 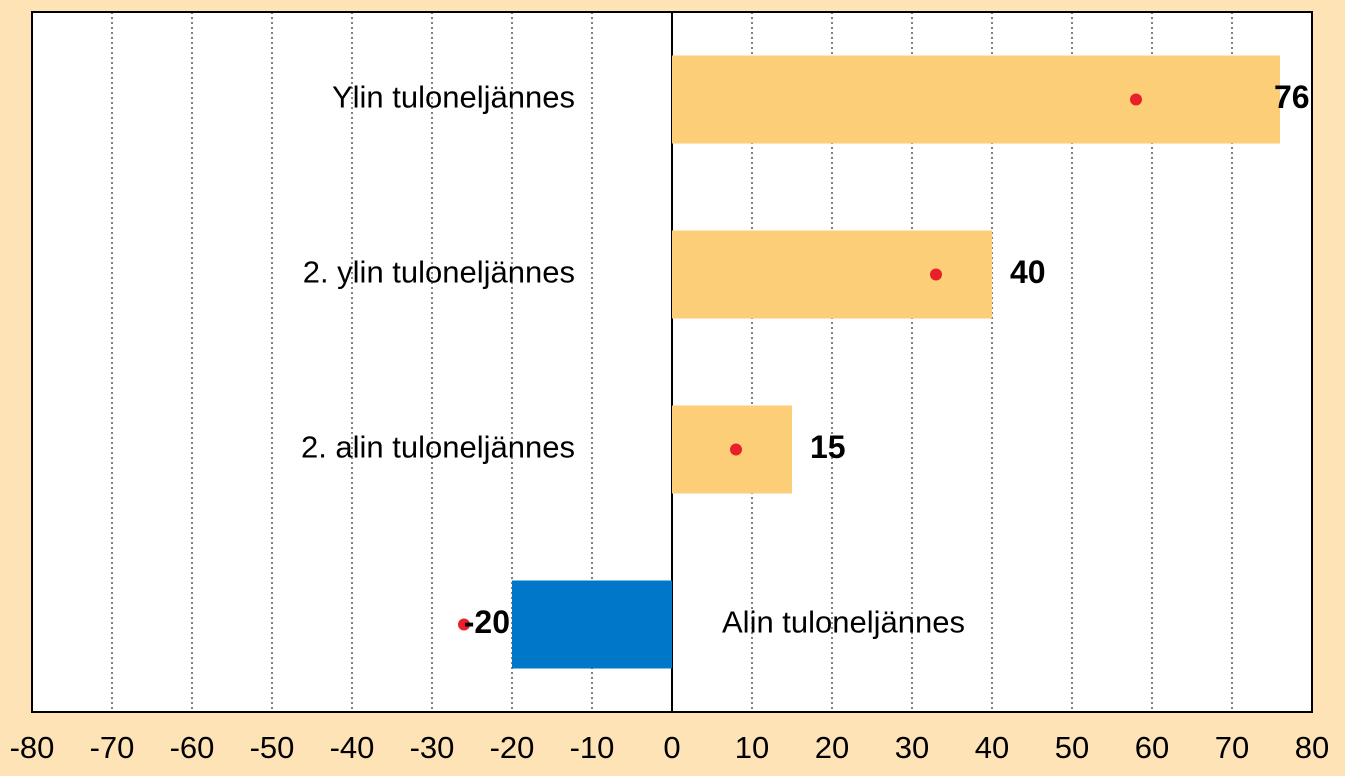 What do you see at coordinates (671, 747) in the screenshot?
I see `x-tick-label: 0` at bounding box center [671, 747].